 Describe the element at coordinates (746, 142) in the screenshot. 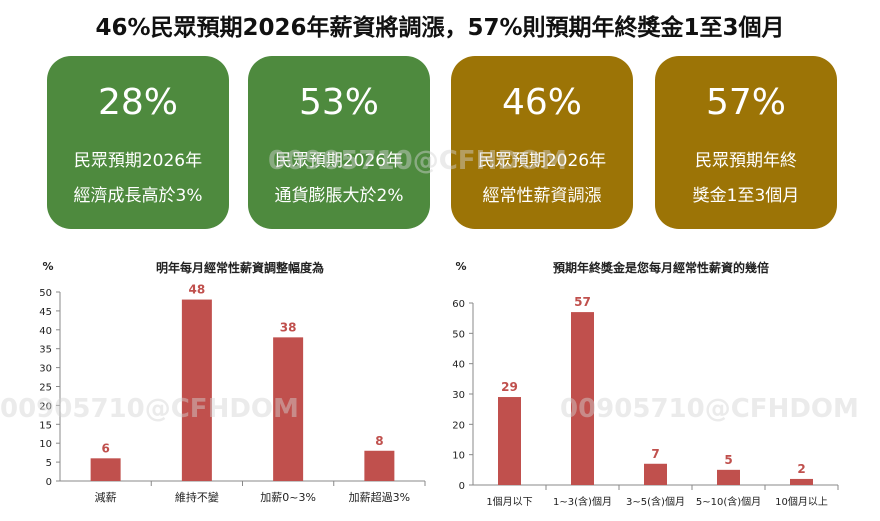

I see `stat-card-bonus: 57% 民眾預期年終 獎金1至3個月` at that location.